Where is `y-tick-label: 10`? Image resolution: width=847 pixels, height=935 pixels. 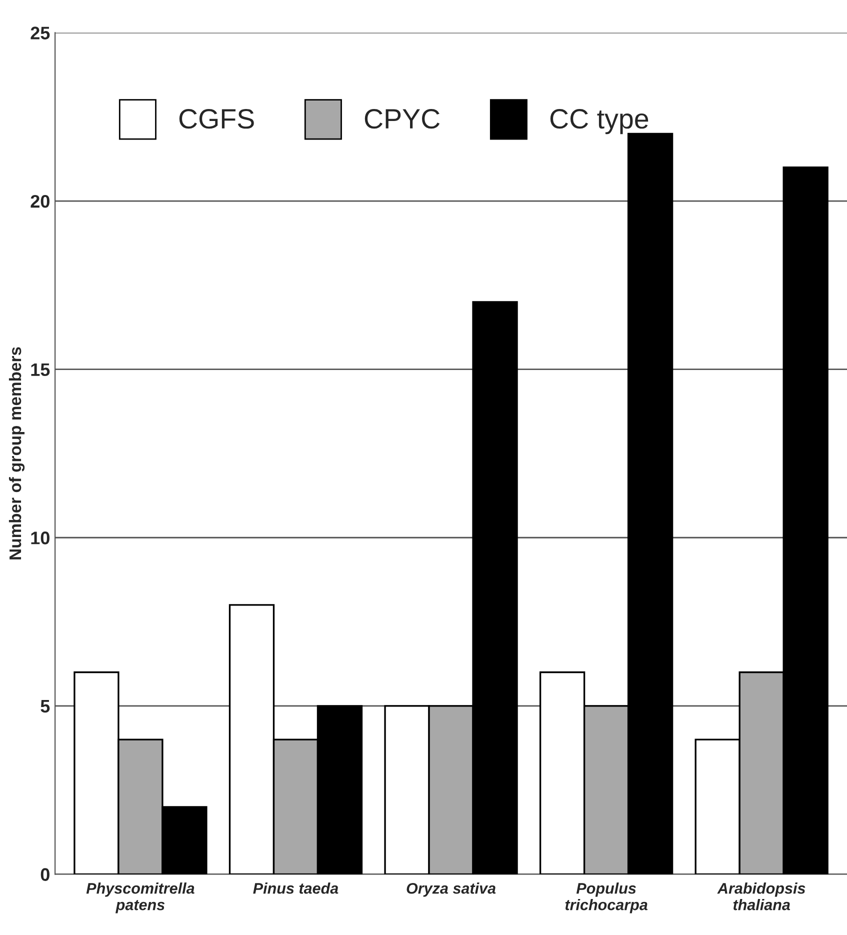 y-tick-label: 10 is located at coordinates (40, 538).